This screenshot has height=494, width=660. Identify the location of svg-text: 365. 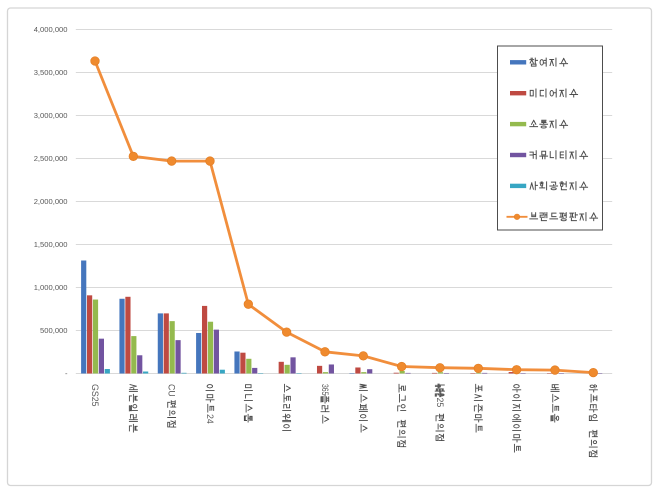
(325, 390).